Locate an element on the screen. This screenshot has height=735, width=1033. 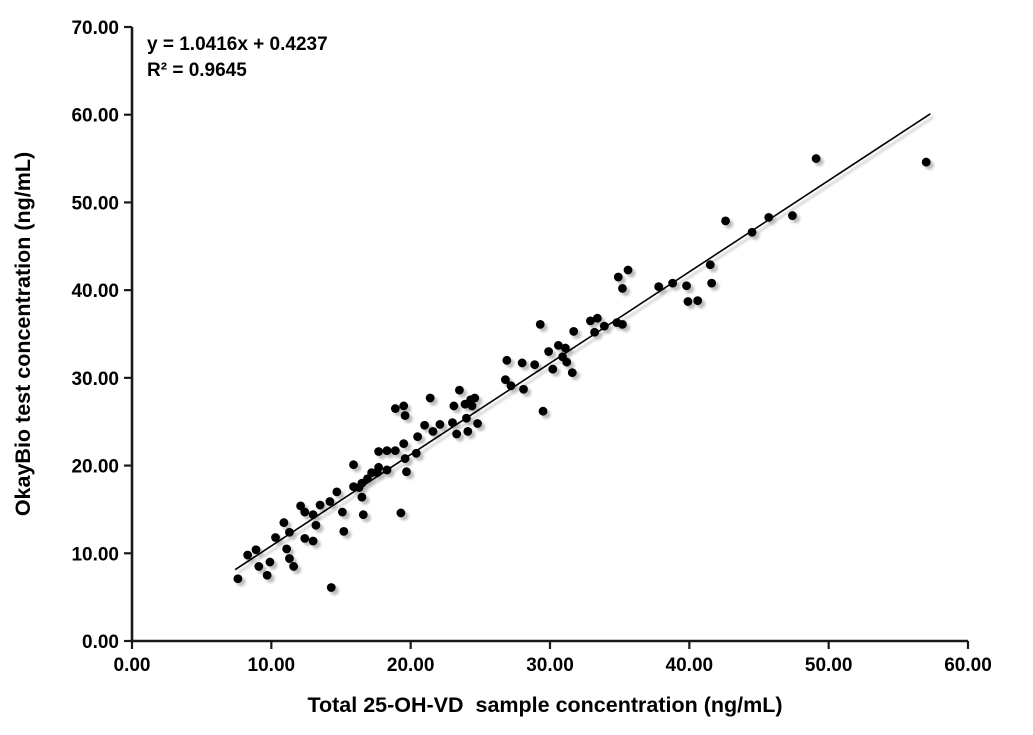
y-tick-label: 70.00 is located at coordinates (95, 28).